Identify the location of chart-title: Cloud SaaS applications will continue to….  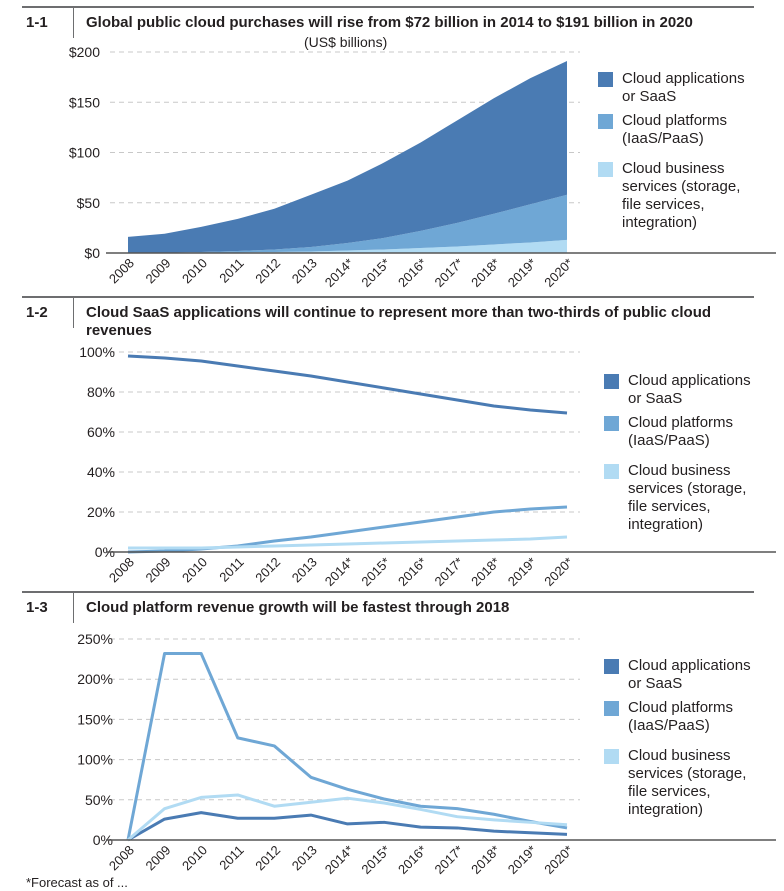
(399, 321).